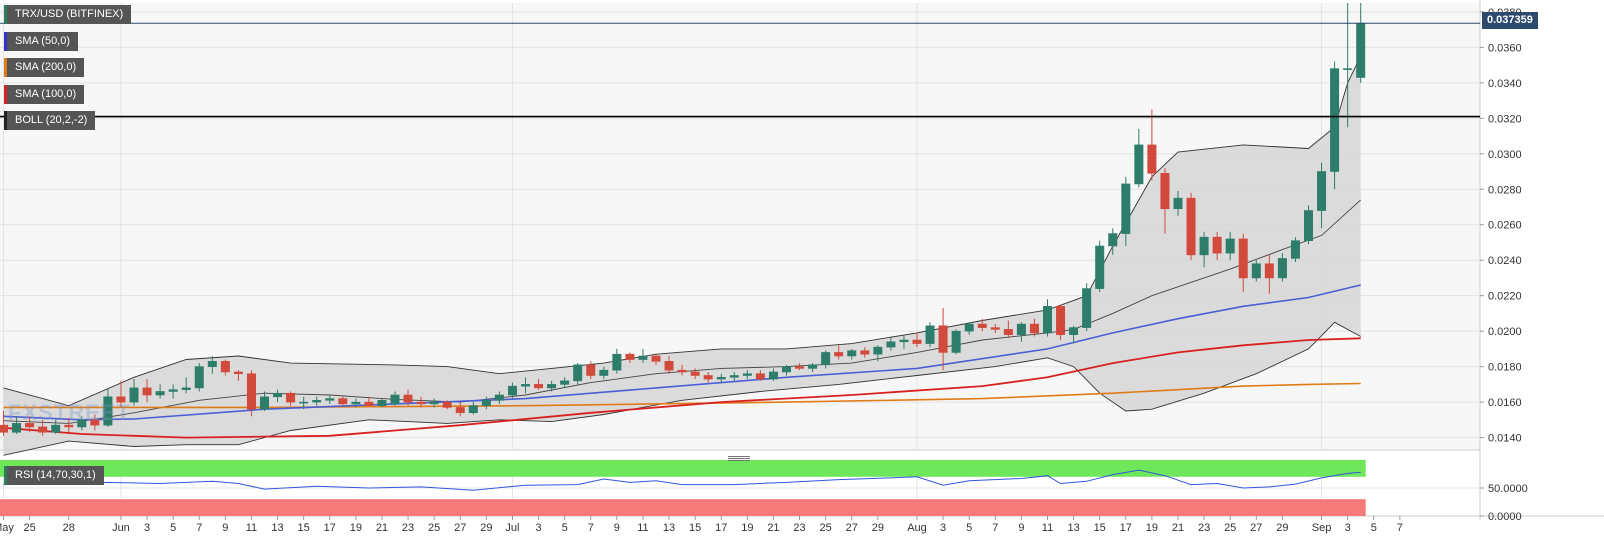 The width and height of the screenshot is (1604, 551). Describe the element at coordinates (773, 528) in the screenshot. I see `date-tick-label: 21` at that location.